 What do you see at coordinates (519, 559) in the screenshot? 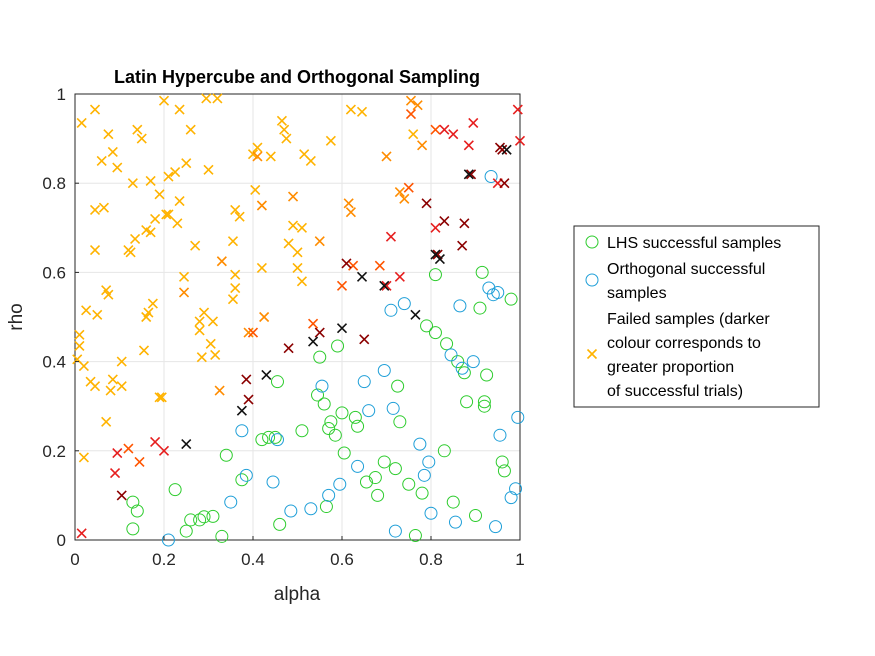
I see `x-tick-label: 1` at bounding box center [519, 559].